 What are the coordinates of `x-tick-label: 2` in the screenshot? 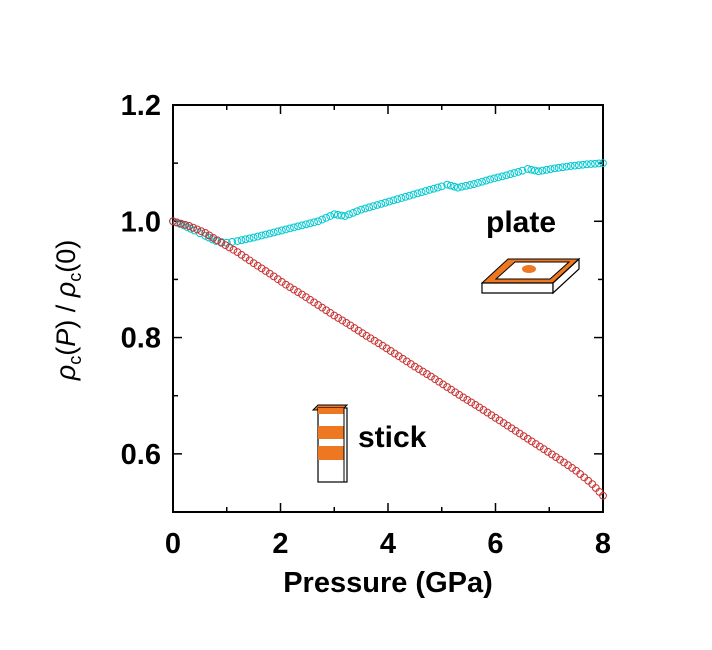 It's located at (280, 544).